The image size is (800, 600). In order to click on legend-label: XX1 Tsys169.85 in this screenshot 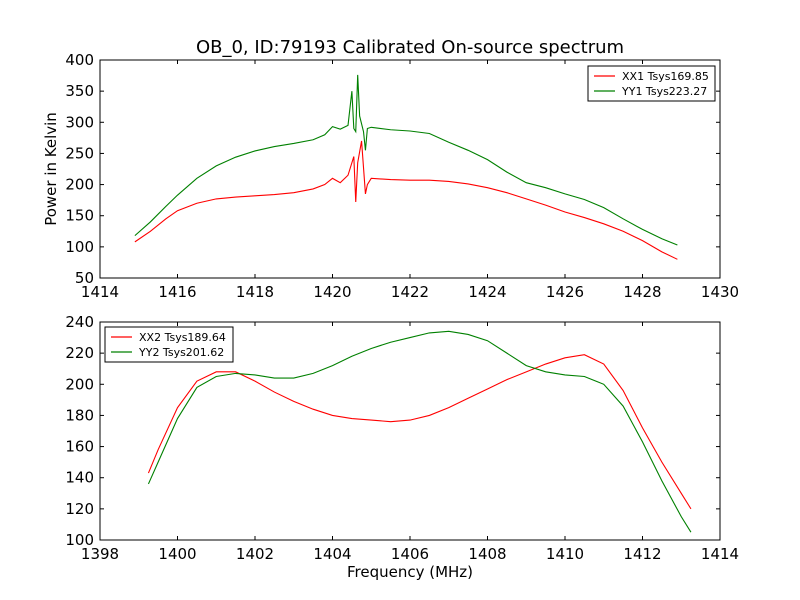, I will do `click(665, 76)`.